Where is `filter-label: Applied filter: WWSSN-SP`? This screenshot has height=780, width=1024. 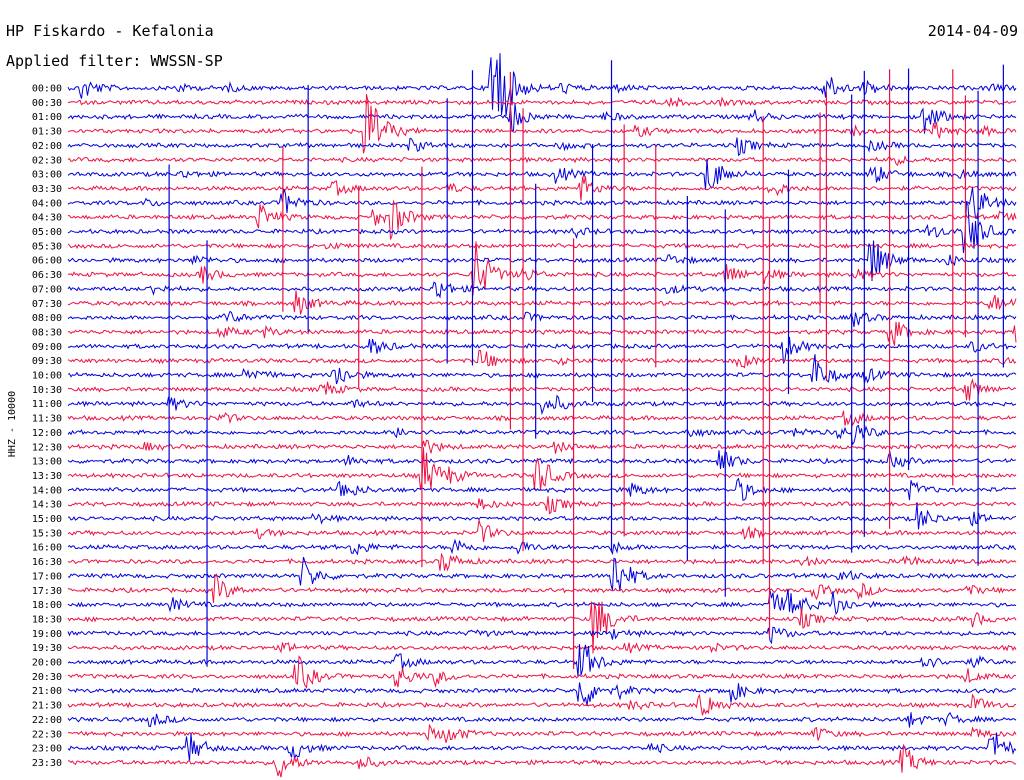 filter-label: Applied filter: WWSSN-SP is located at coordinates (114, 61).